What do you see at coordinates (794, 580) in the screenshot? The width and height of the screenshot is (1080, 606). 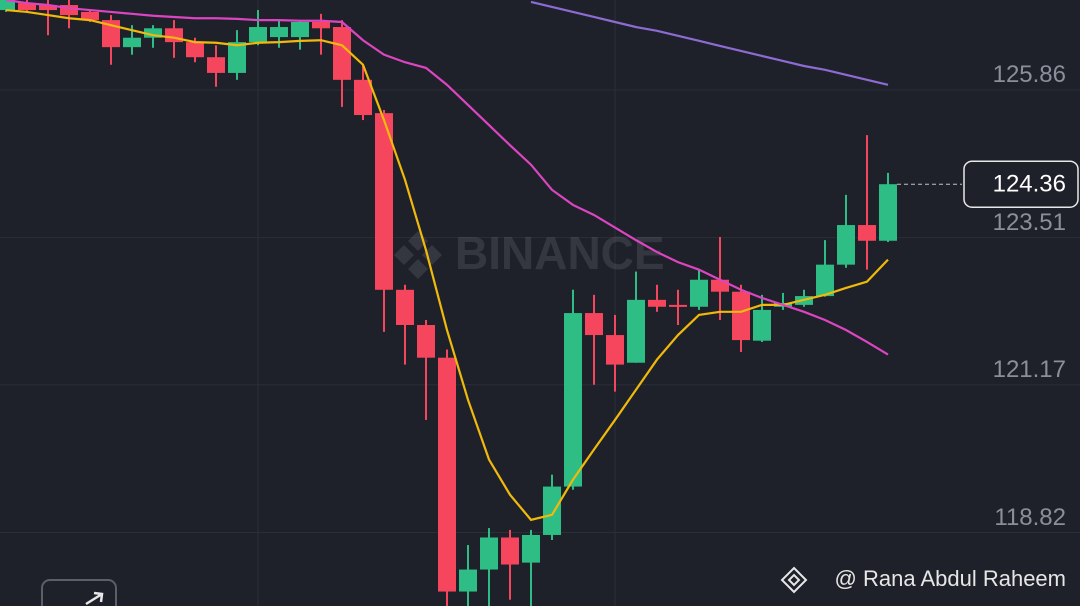 I see `credit-logo` at bounding box center [794, 580].